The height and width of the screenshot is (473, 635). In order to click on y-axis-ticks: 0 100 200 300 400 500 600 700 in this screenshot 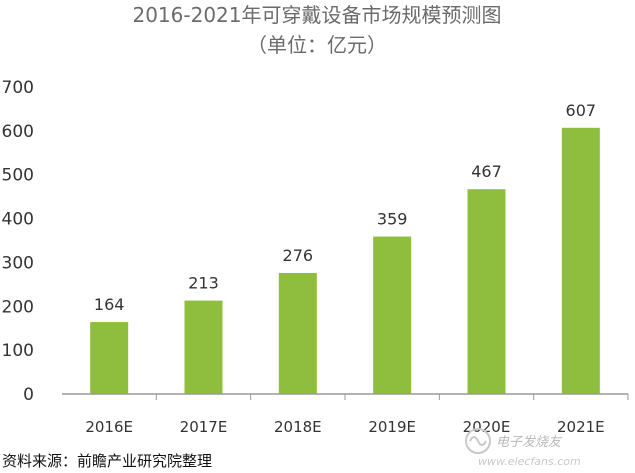, I will do `click(18, 241)`.